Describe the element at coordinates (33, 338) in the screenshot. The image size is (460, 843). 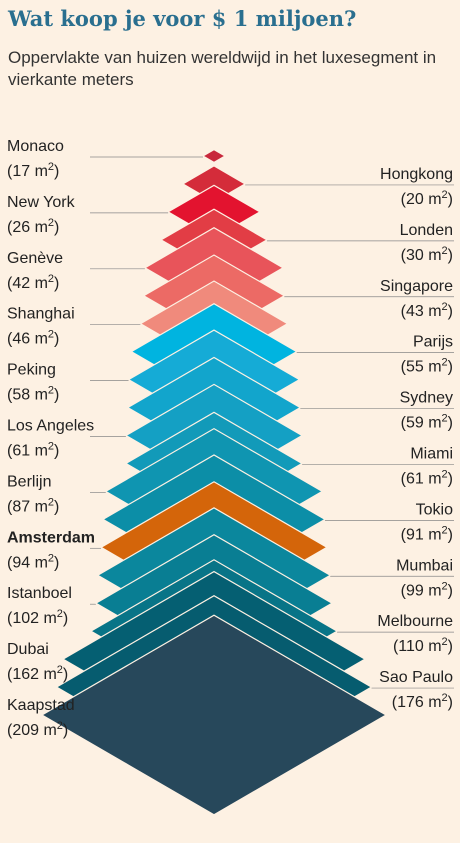
I see `value-label-shanghai: (46 m2)` at that location.